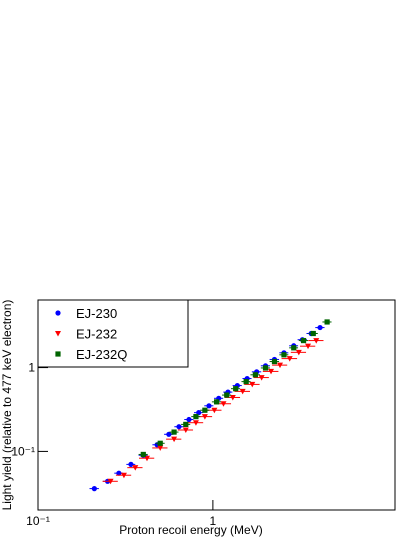 The width and height of the screenshot is (415, 537). I want to click on x-axis-title: Proton recoil energy (MeV), so click(190, 530).